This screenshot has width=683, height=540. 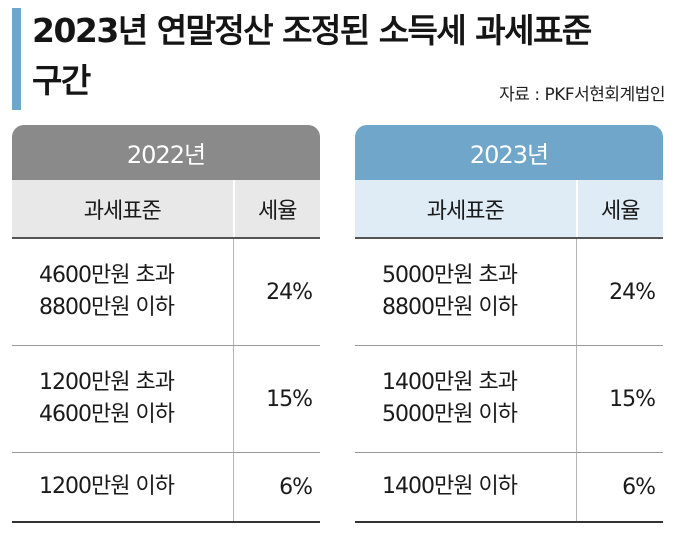 What do you see at coordinates (450, 276) in the screenshot?
I see `bracket-lower: 5000만원 초과` at bounding box center [450, 276].